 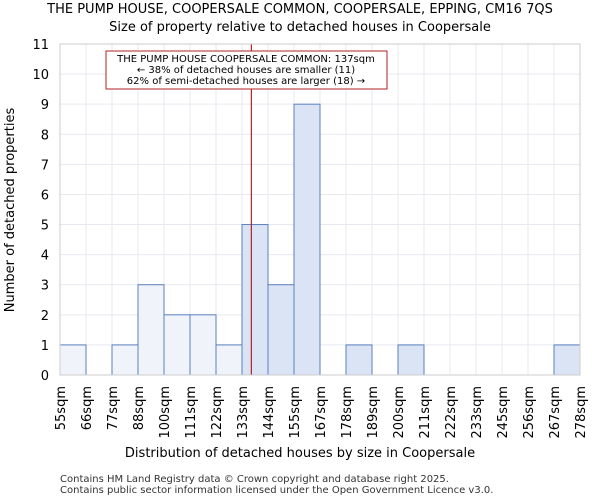 I want to click on x-tick-label: 178sqm, so click(x=347, y=412).